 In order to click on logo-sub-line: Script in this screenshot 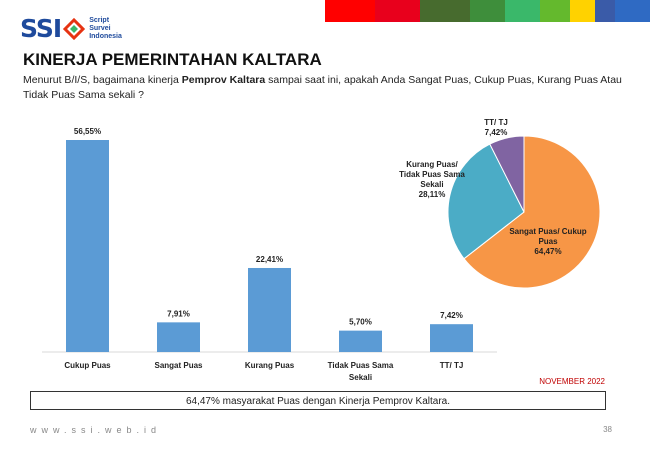, I will do `click(99, 20)`.